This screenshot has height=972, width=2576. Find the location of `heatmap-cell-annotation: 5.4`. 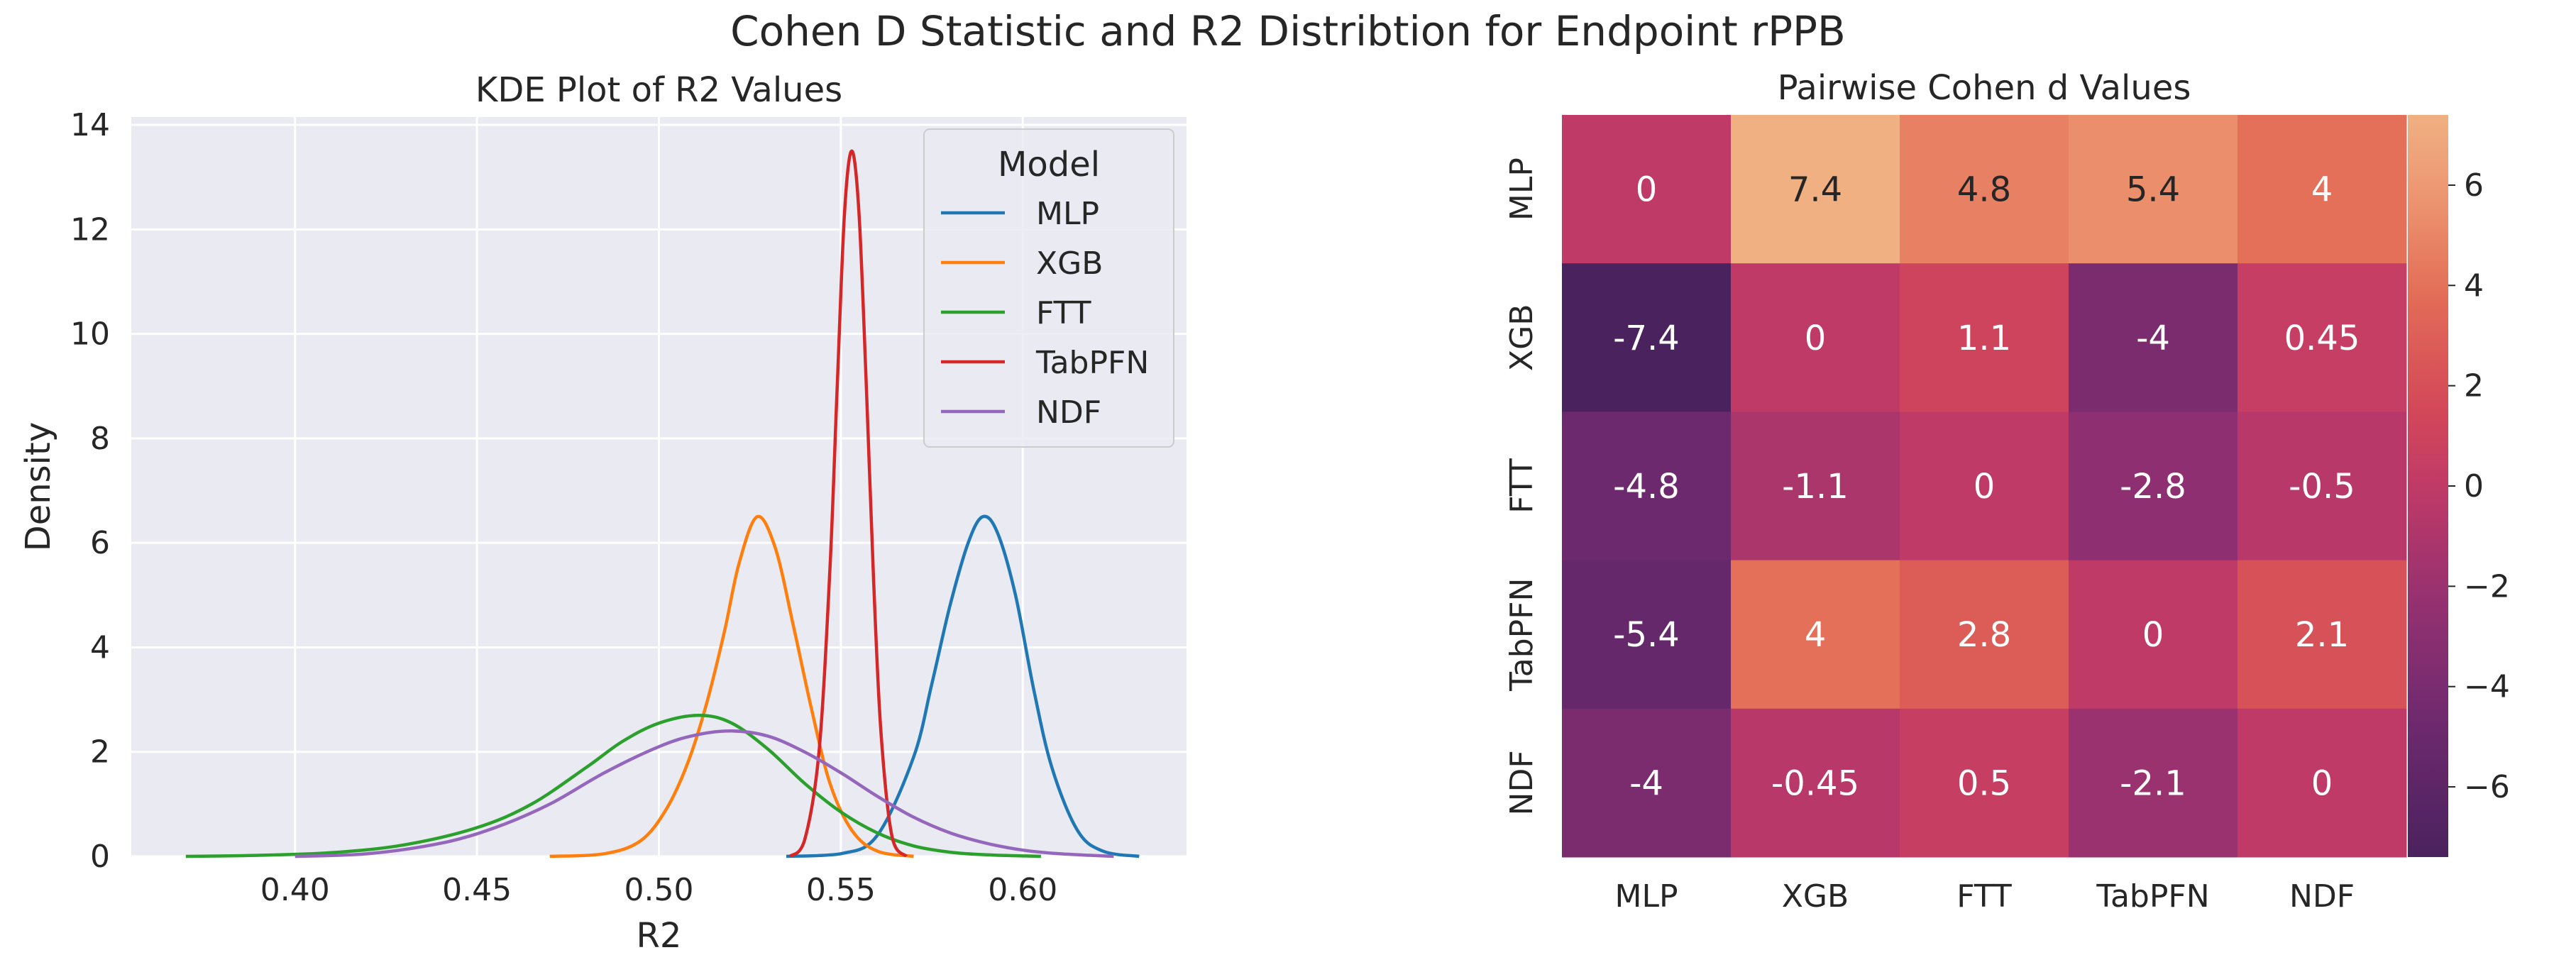

heatmap-cell-annotation: 5.4 is located at coordinates (2153, 190).